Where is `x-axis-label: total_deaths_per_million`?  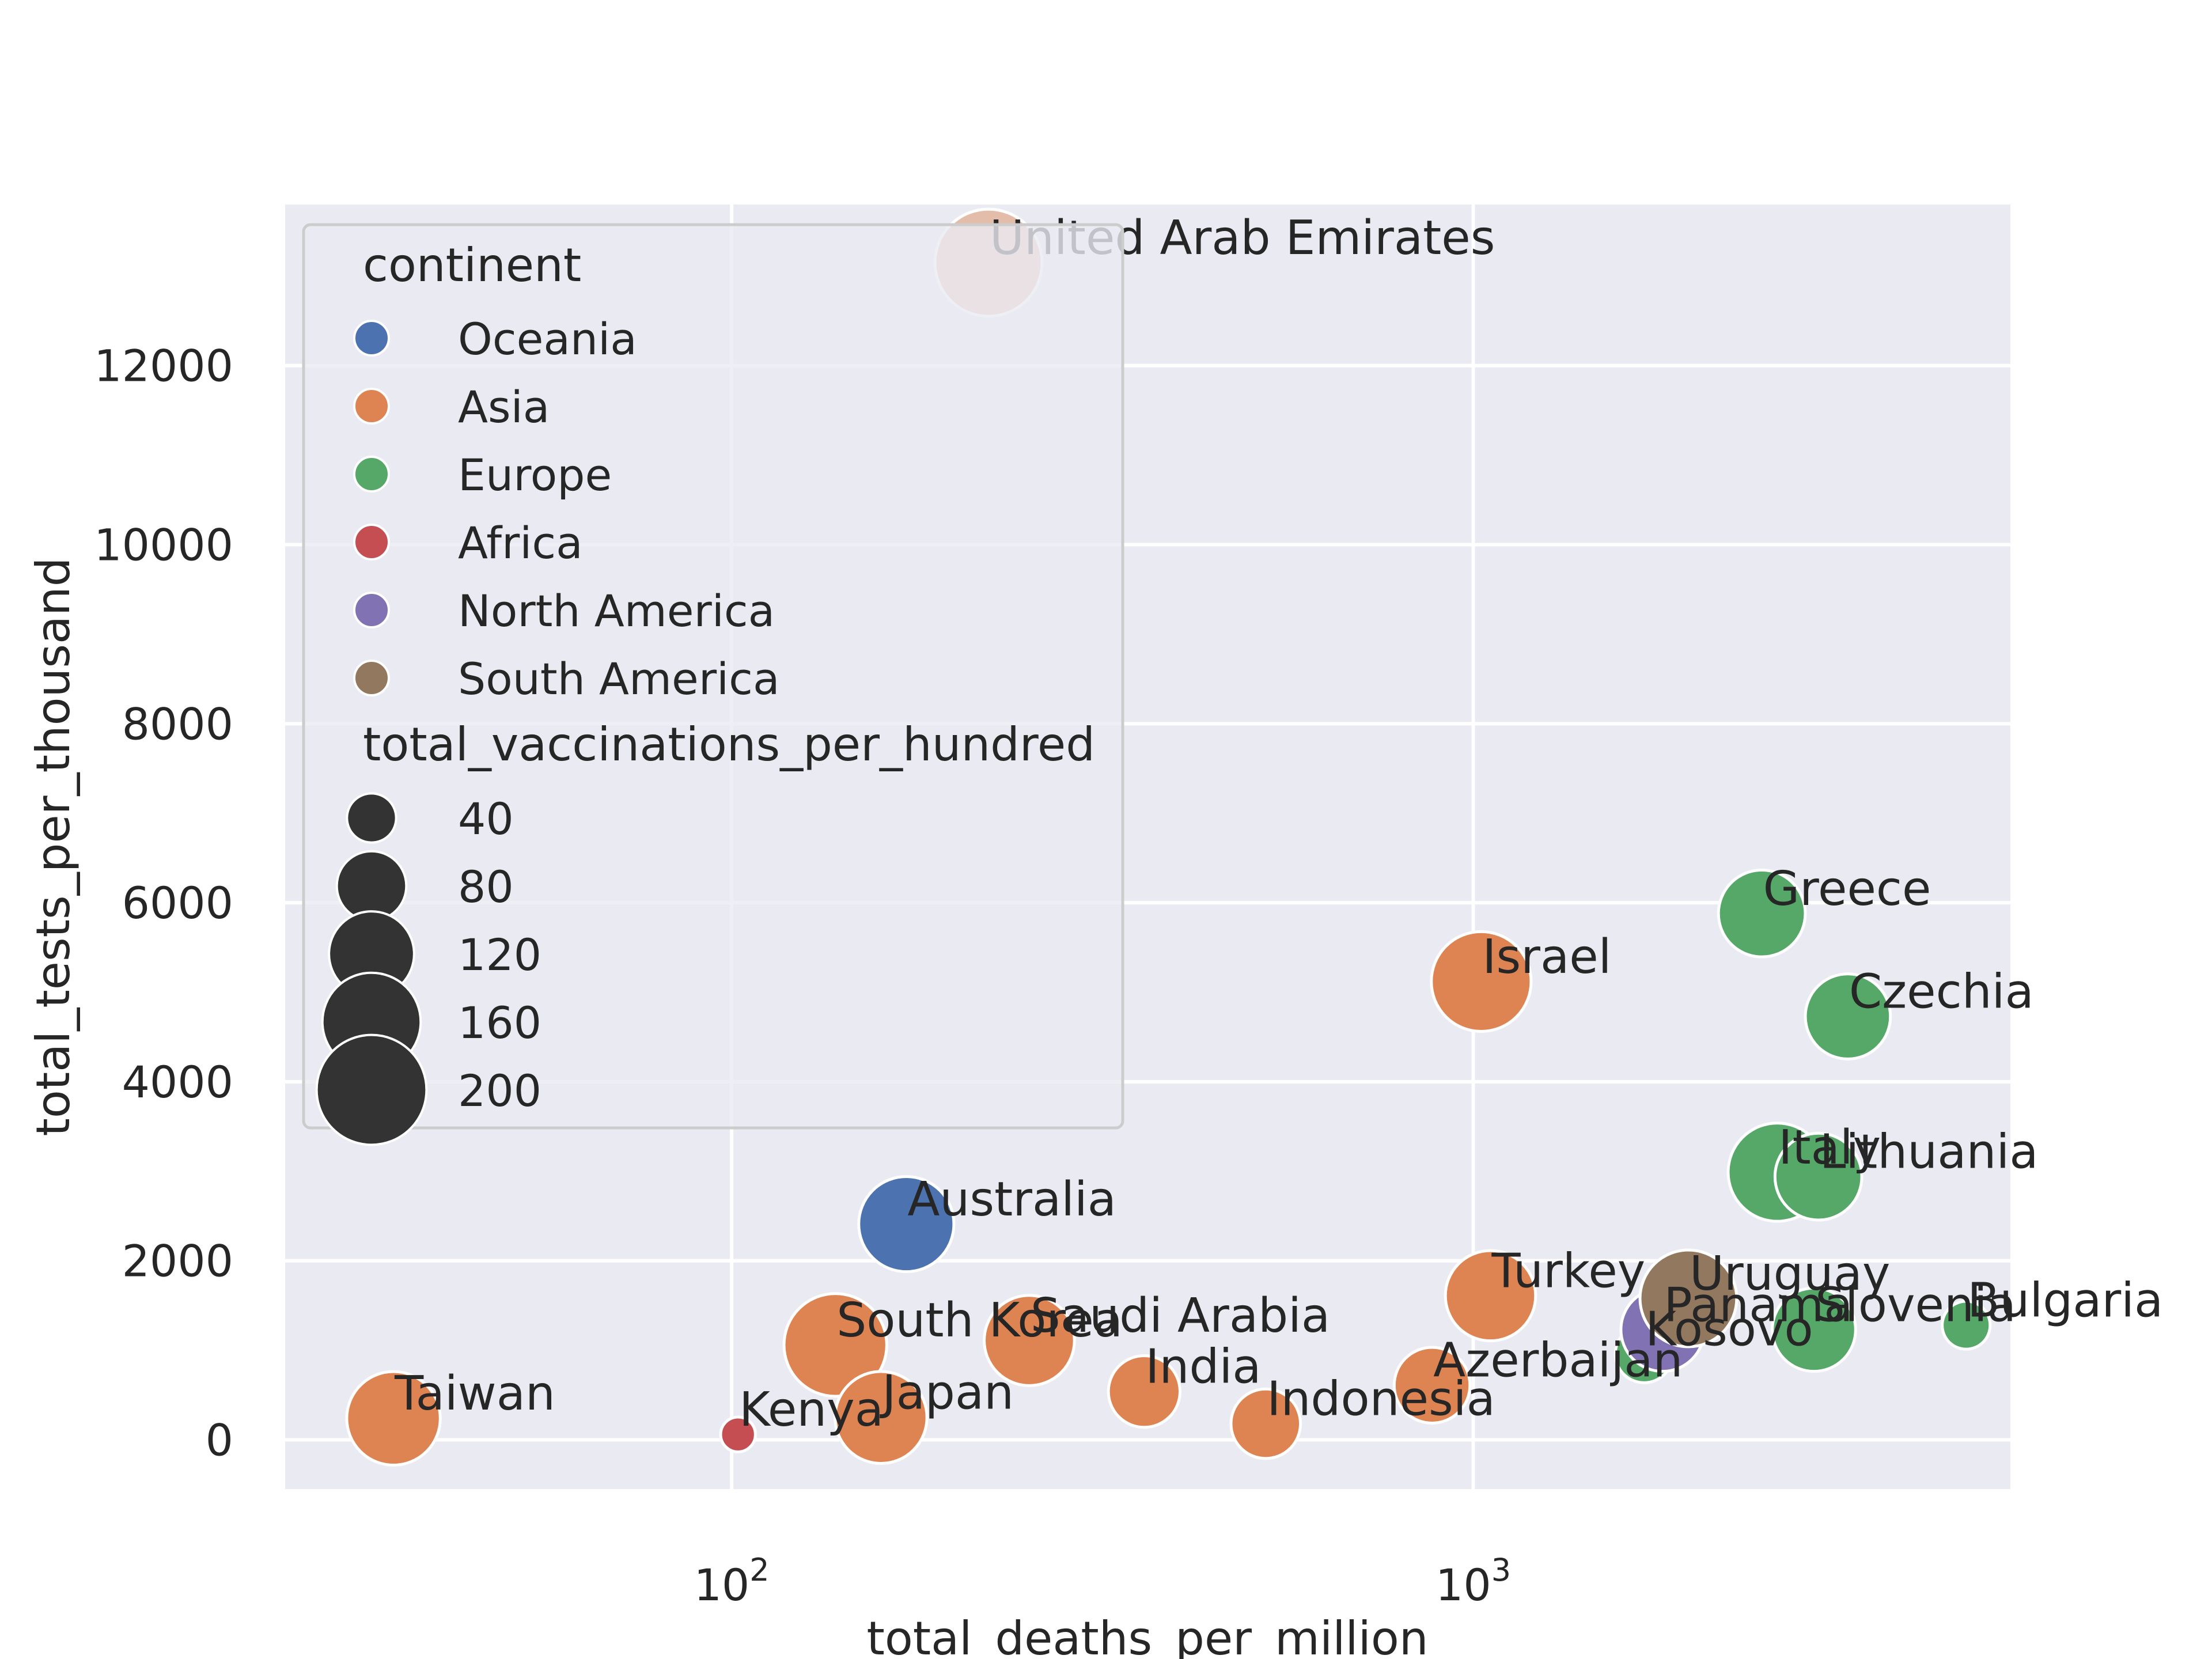 x-axis-label: total_deaths_per_million is located at coordinates (1147, 1635).